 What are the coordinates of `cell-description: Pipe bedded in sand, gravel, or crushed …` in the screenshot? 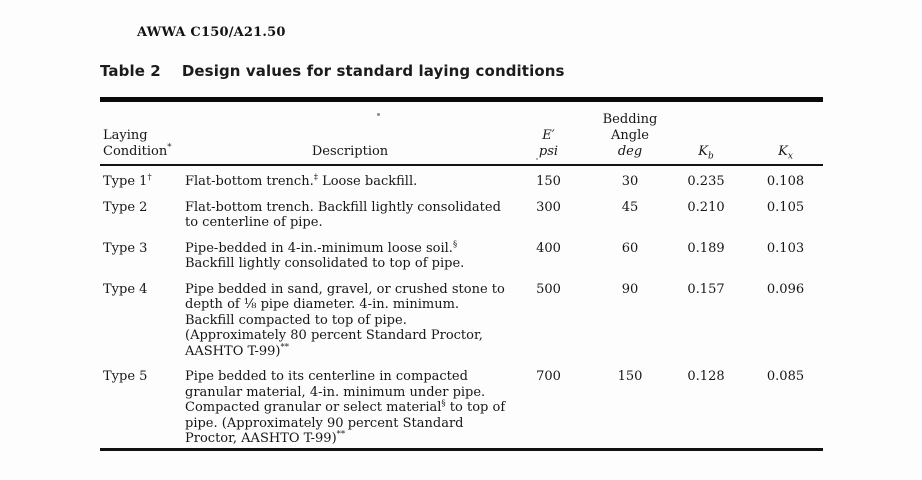 It's located at (345, 320).